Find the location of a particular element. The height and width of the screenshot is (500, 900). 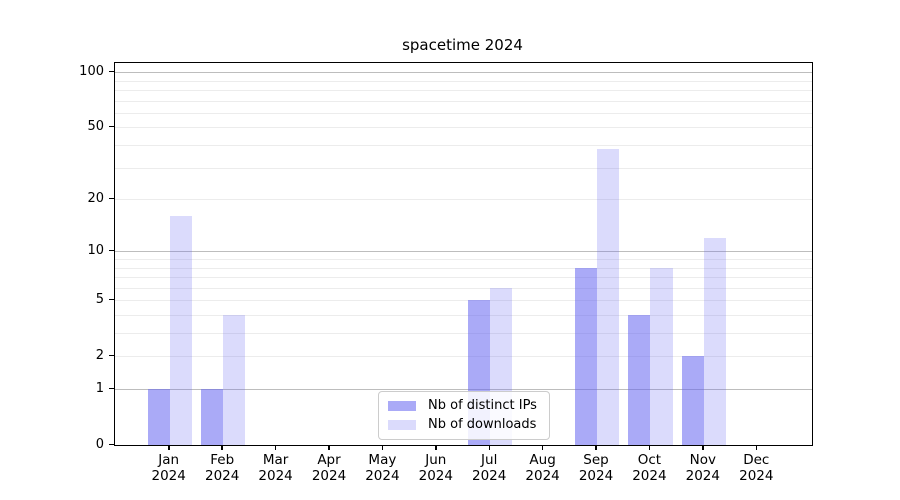

x-tick-label: May 2024 is located at coordinates (382, 468).